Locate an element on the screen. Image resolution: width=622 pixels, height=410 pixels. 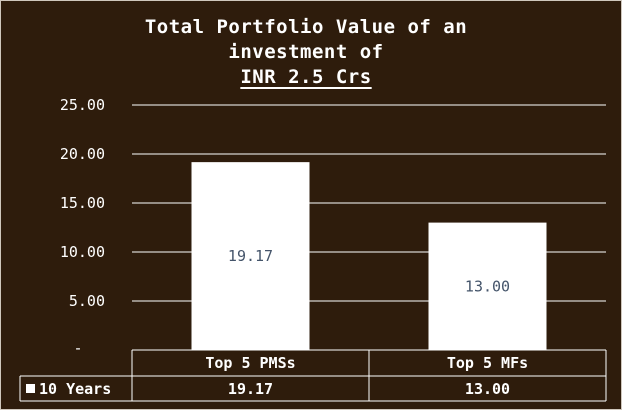
y-tick-label: 10.00 is located at coordinates (82, 252).